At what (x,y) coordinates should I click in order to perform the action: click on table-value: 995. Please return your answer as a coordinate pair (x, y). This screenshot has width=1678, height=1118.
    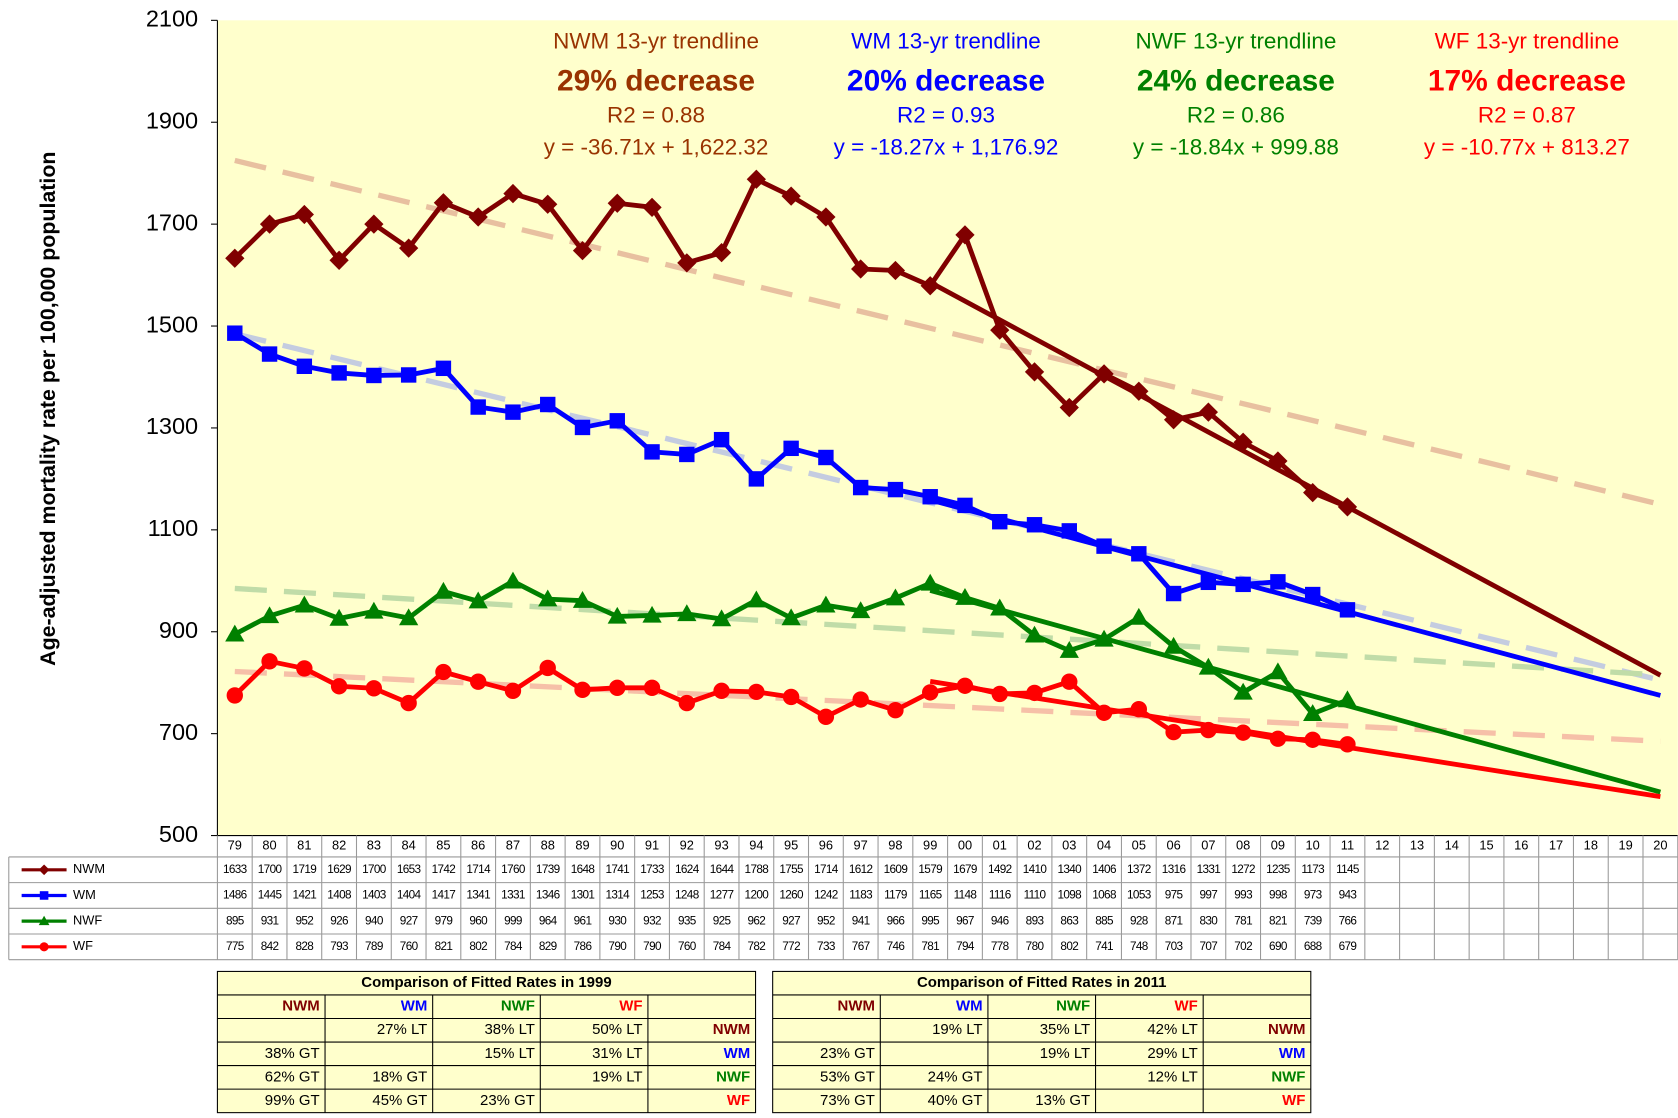
    Looking at the image, I should click on (930, 920).